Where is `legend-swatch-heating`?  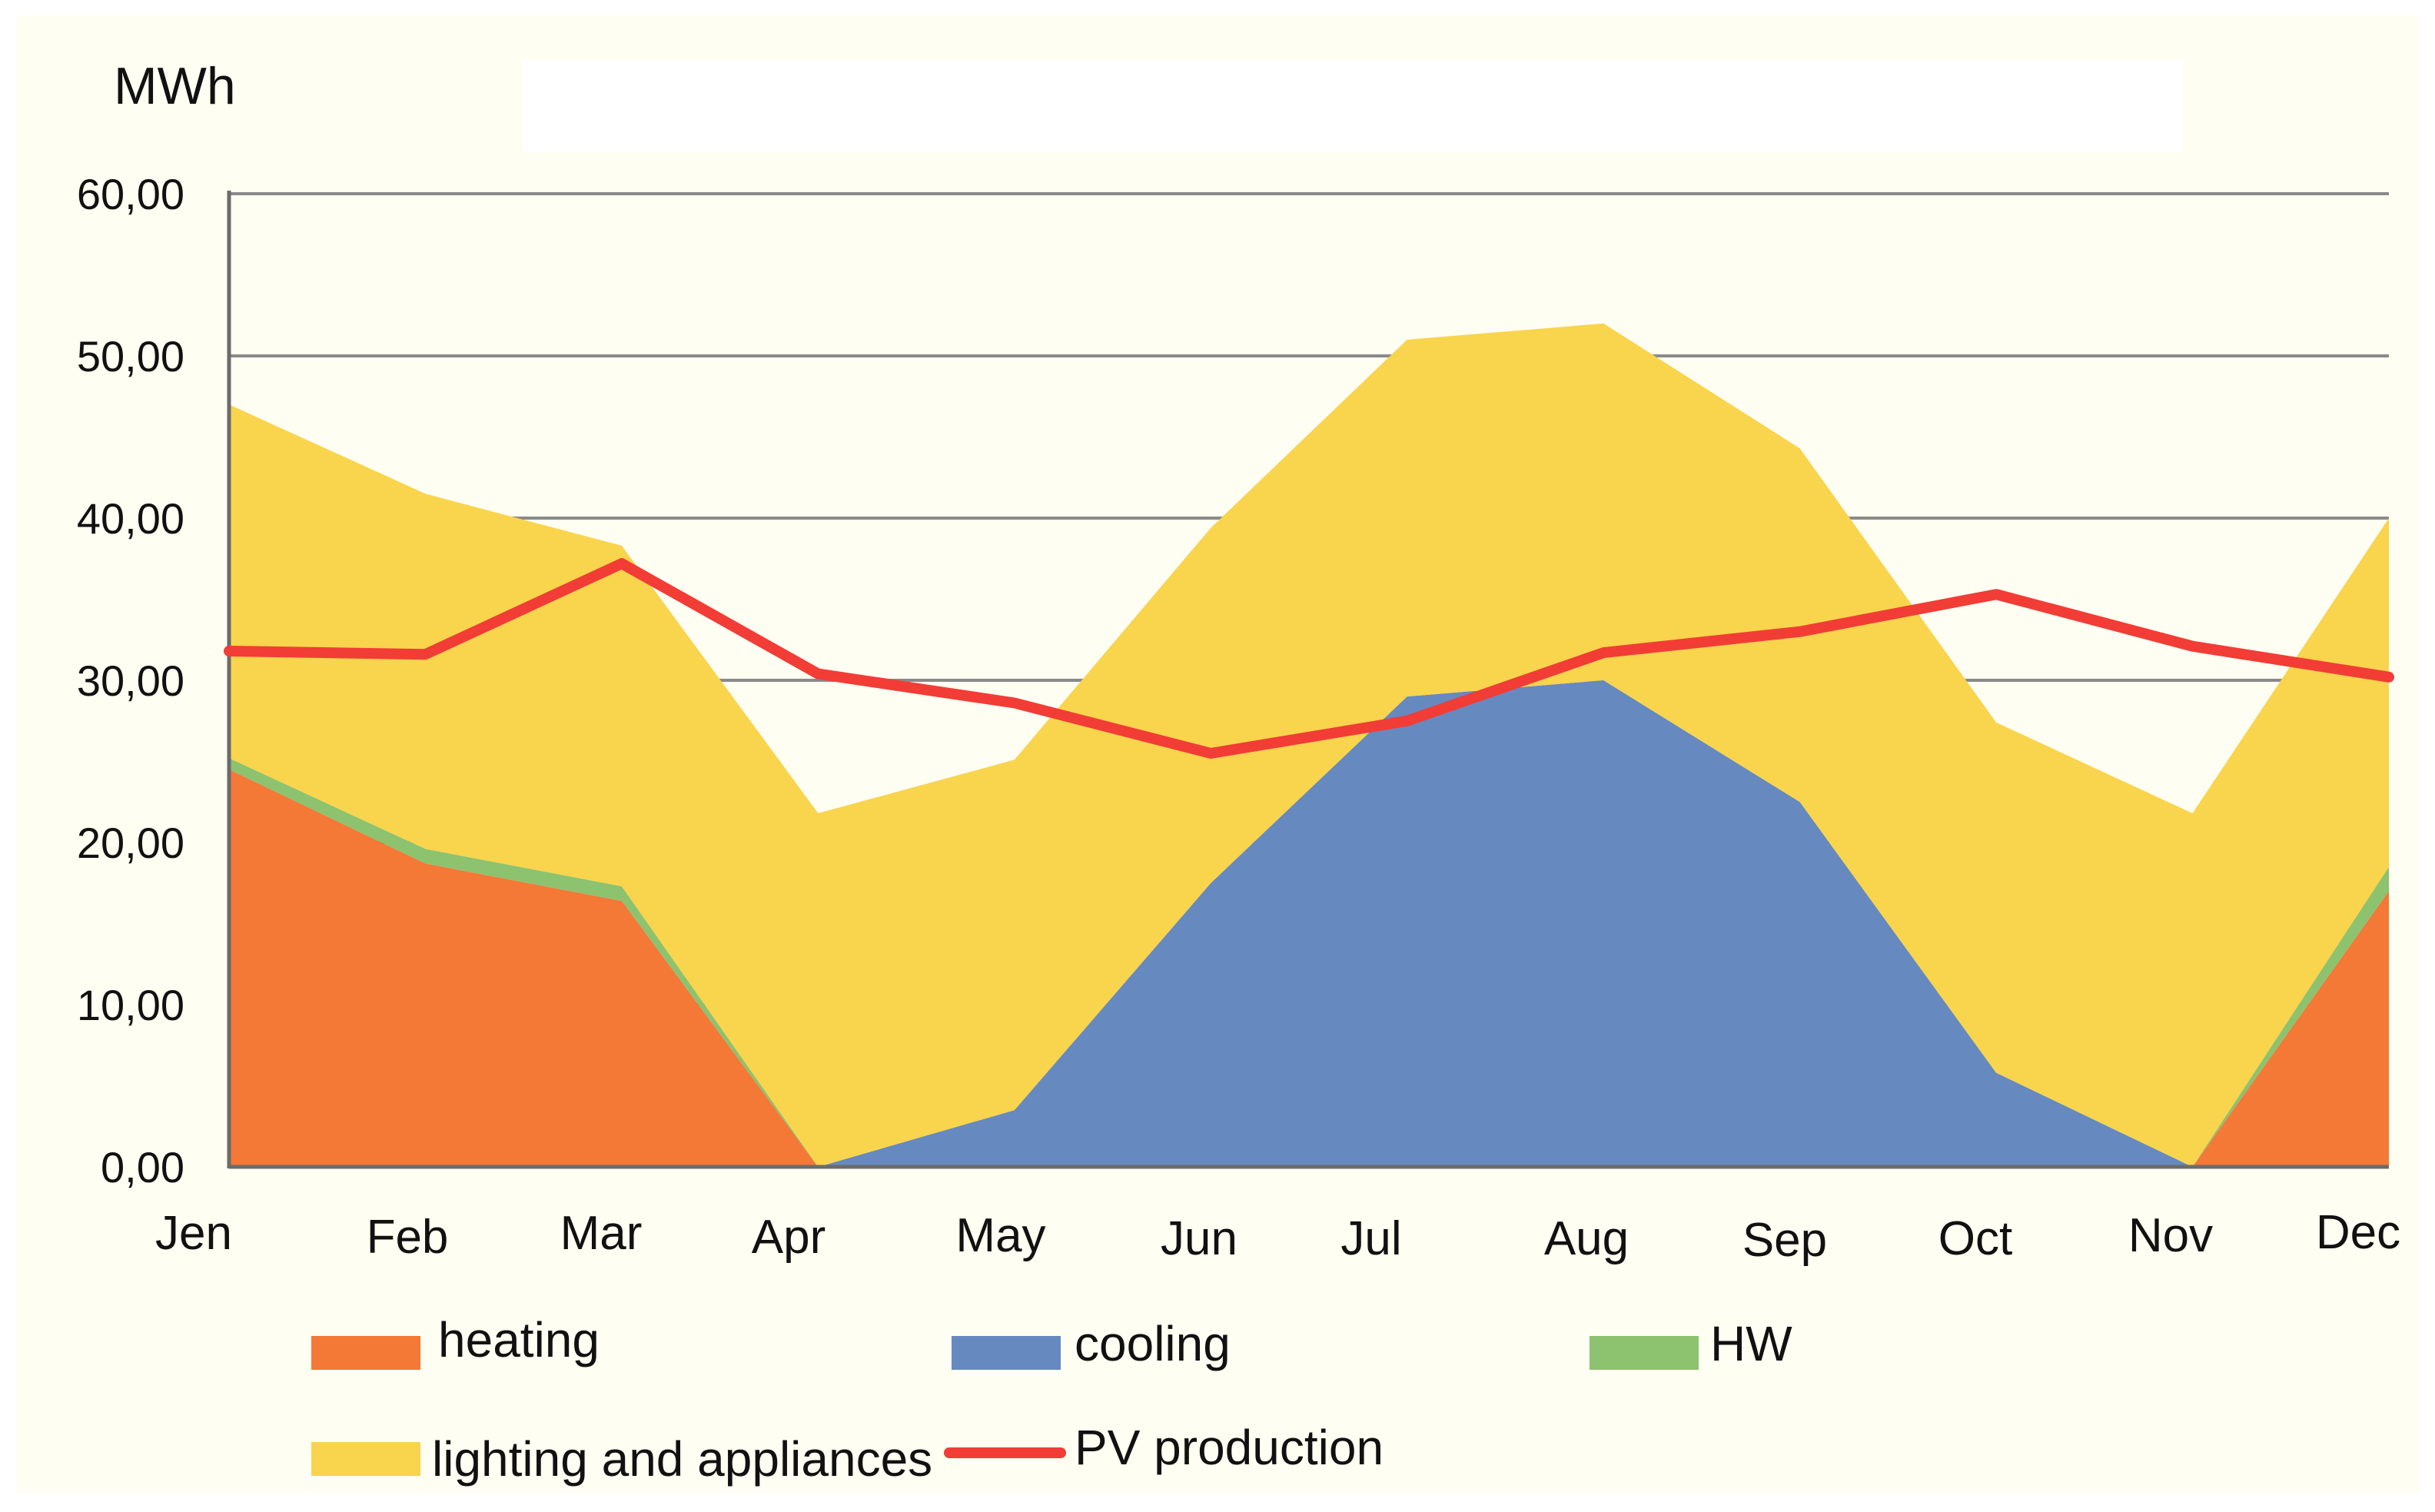
legend-swatch-heating is located at coordinates (365, 1353).